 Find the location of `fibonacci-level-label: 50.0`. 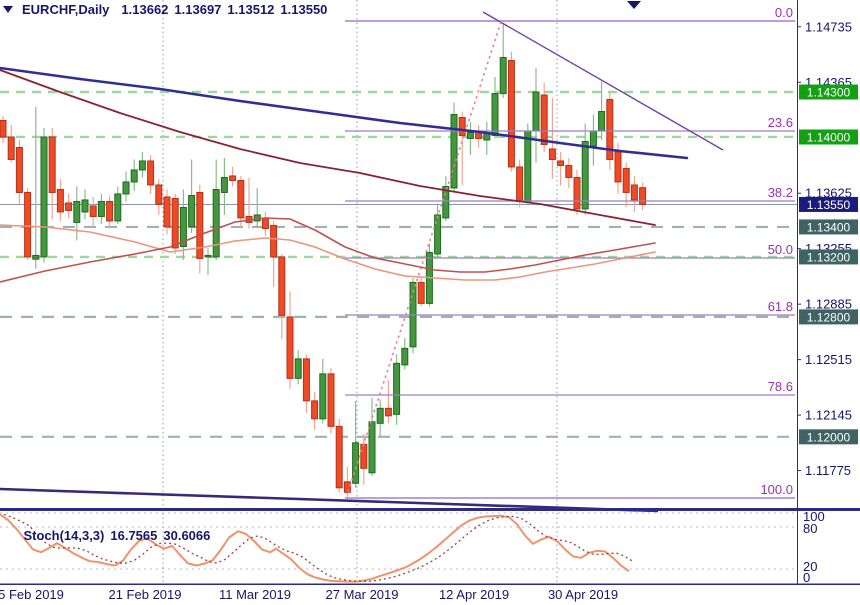

fibonacci-level-label: 50.0 is located at coordinates (780, 249).